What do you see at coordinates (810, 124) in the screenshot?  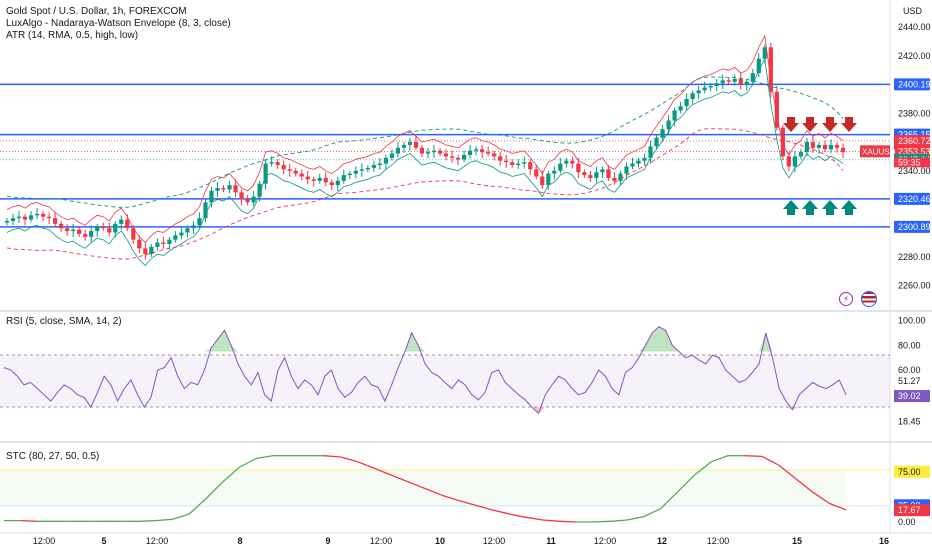 I see `down-arrow-icon` at bounding box center [810, 124].